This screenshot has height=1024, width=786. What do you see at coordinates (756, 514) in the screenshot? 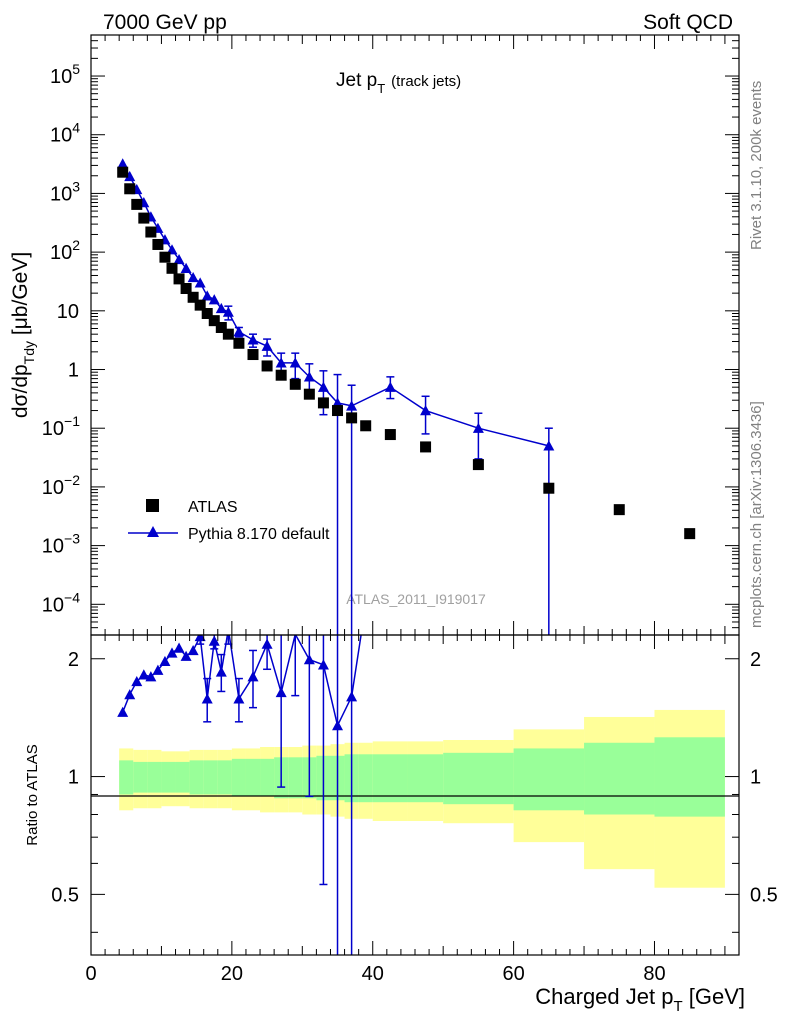
I see `mcplots-label: mcplots.cern.ch [arXiv:1306.3436]` at bounding box center [756, 514].